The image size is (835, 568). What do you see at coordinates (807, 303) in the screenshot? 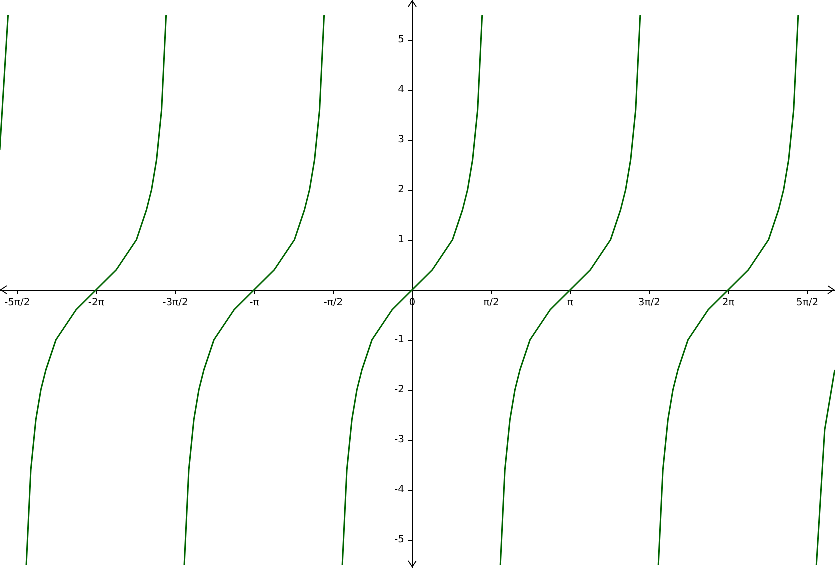
I see `x-tick-label: 5π/2` at bounding box center [807, 303].